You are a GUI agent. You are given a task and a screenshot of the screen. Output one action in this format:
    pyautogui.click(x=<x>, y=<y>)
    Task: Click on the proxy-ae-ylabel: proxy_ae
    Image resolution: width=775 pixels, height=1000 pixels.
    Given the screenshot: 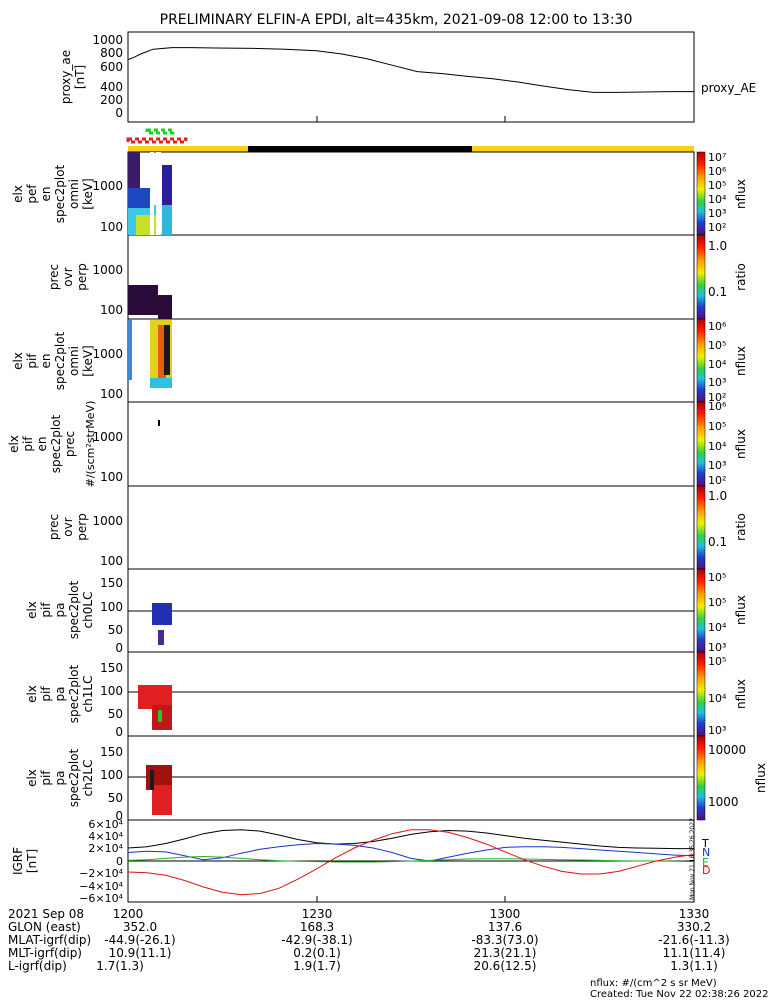 What is the action you would take?
    pyautogui.click(x=66, y=77)
    